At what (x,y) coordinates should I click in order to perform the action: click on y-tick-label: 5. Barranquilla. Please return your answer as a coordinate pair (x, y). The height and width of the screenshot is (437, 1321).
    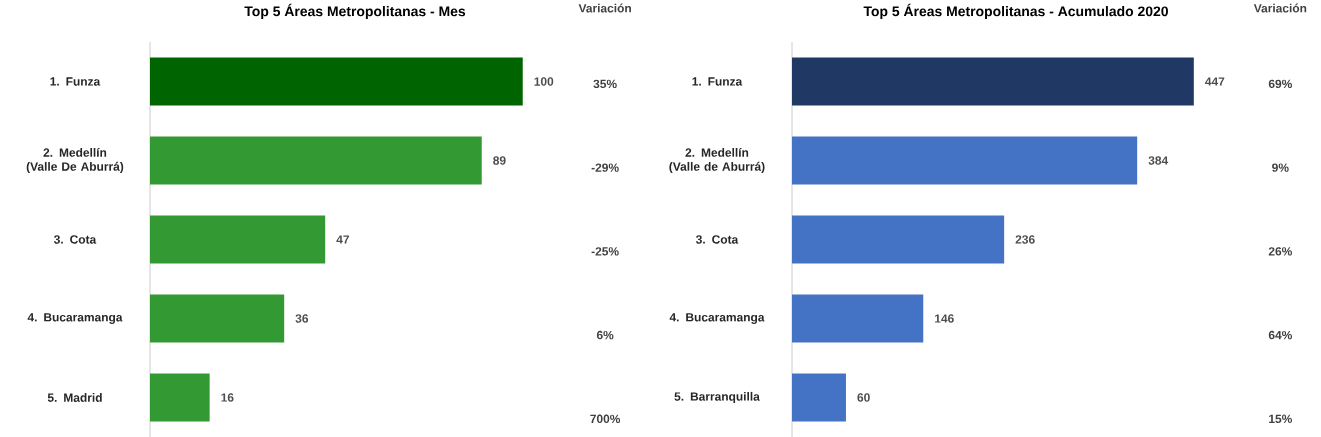
    Looking at the image, I should click on (717, 397).